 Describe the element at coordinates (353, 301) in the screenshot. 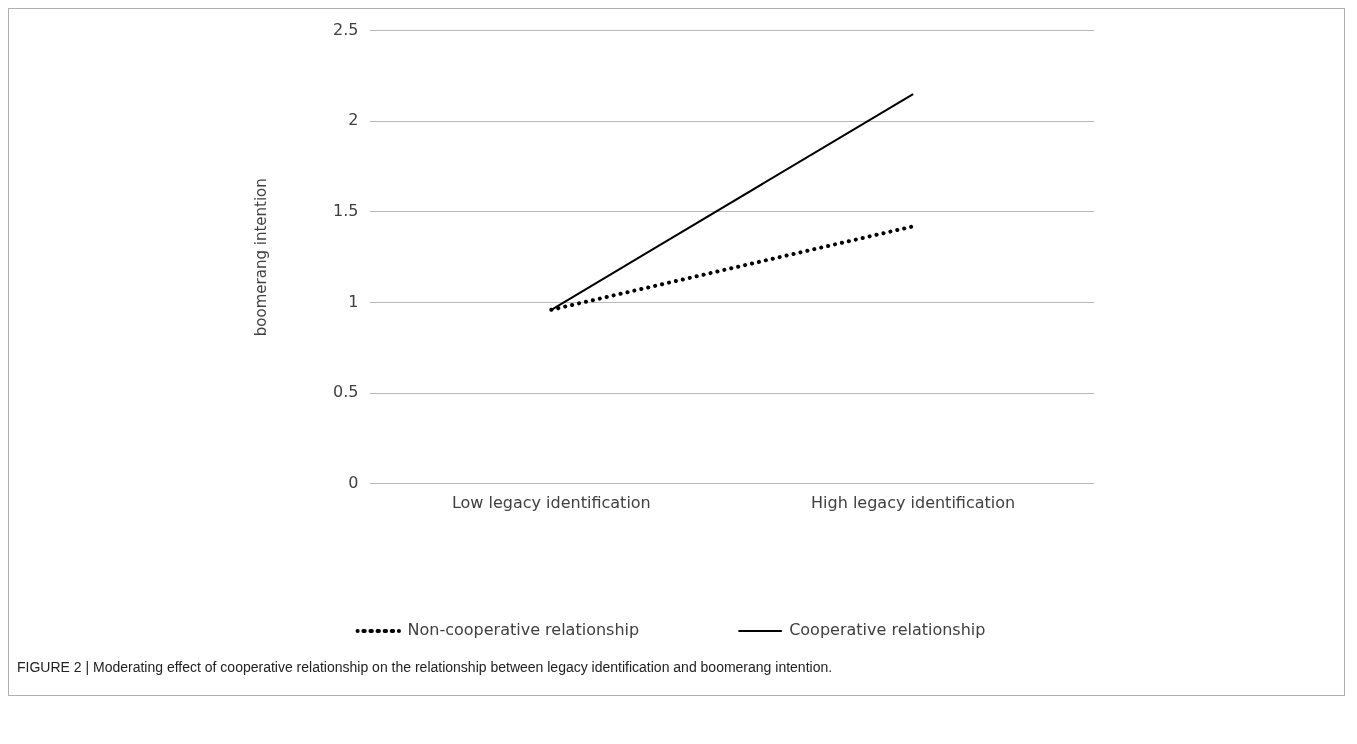

I see `y-tick-label: 1` at that location.